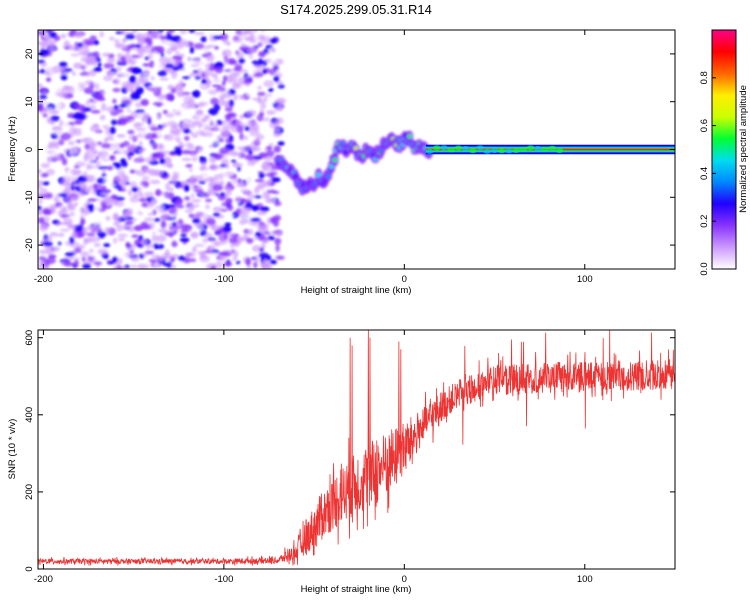 The image size is (750, 600). I want to click on snr-y-label: SNR (10 * v/v), so click(12, 449).